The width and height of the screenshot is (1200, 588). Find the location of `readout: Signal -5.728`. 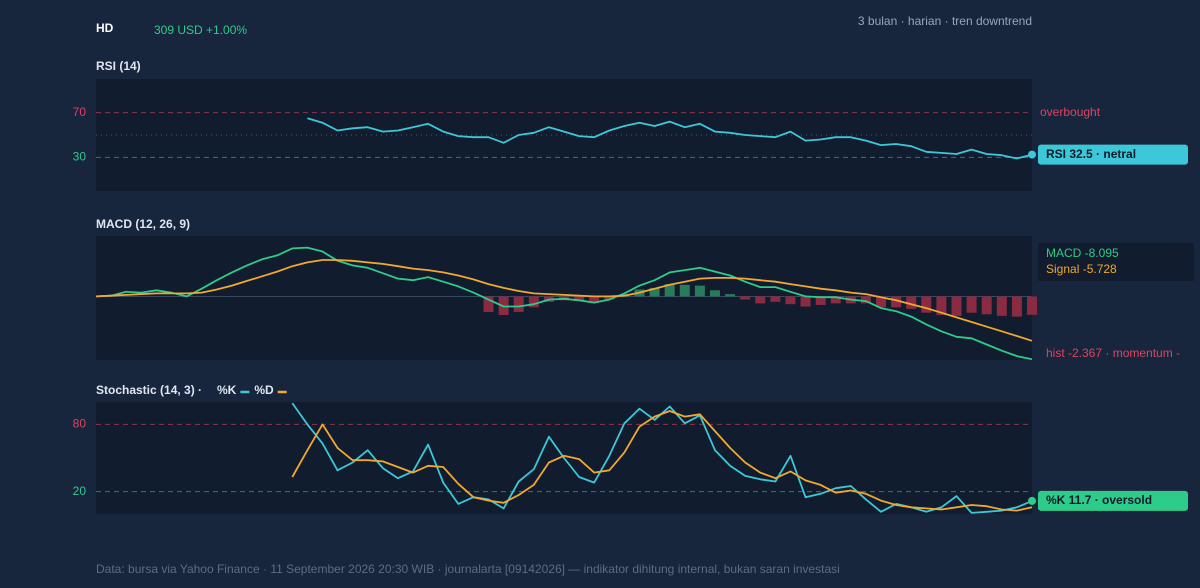

readout: Signal -5.728 is located at coordinates (1081, 269).